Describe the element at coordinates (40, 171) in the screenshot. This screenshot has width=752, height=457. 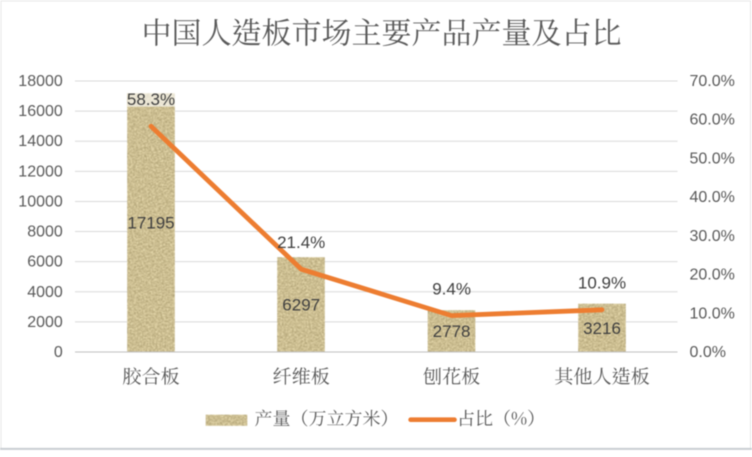
I see `svg-text: 12000` at that location.